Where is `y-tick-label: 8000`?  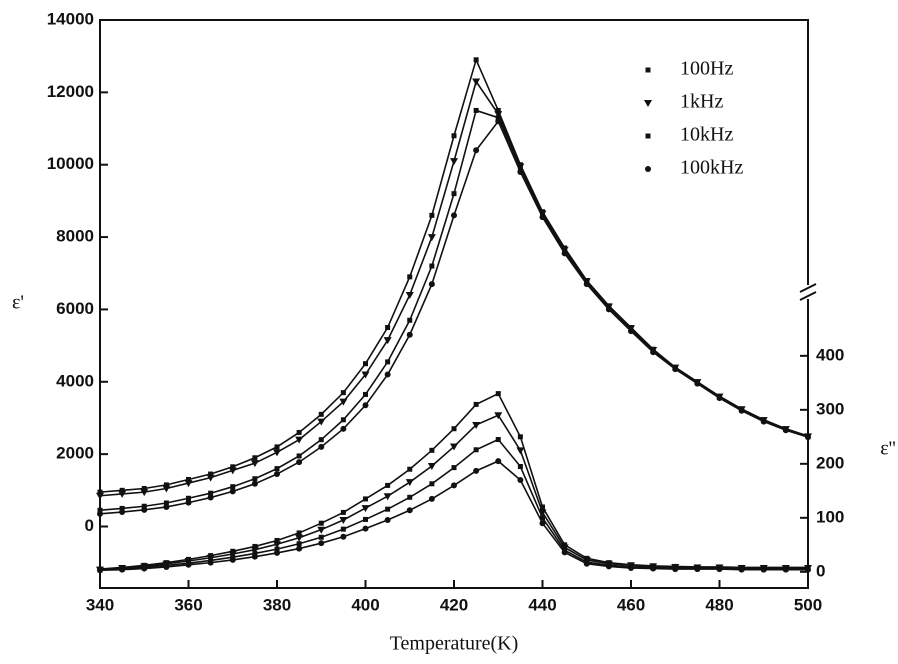
y-tick-label: 8000 is located at coordinates (75, 236).